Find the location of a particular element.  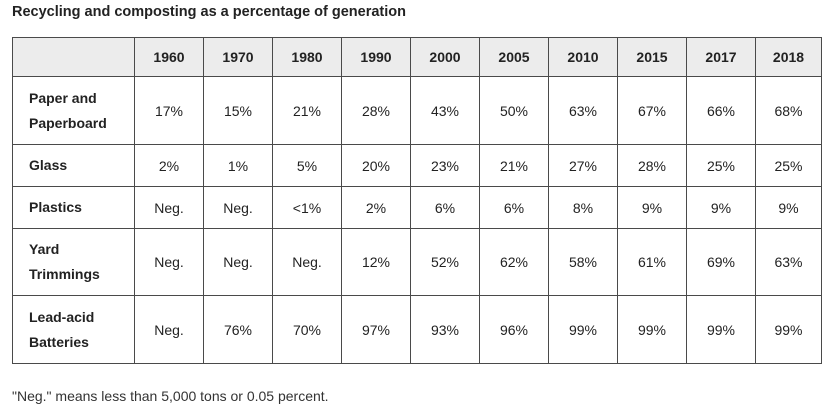

table-cell: 69% is located at coordinates (721, 262).